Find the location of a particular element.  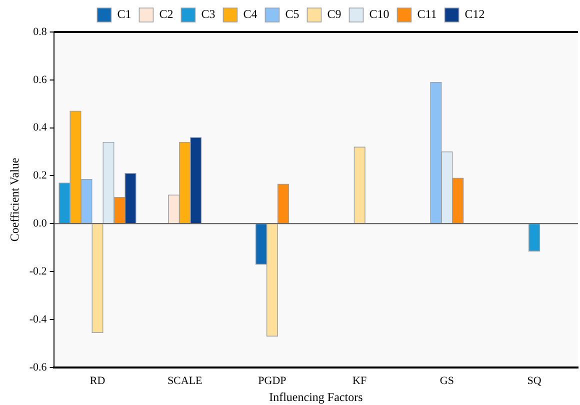

y-tick-label: 0.6 is located at coordinates (40, 80).